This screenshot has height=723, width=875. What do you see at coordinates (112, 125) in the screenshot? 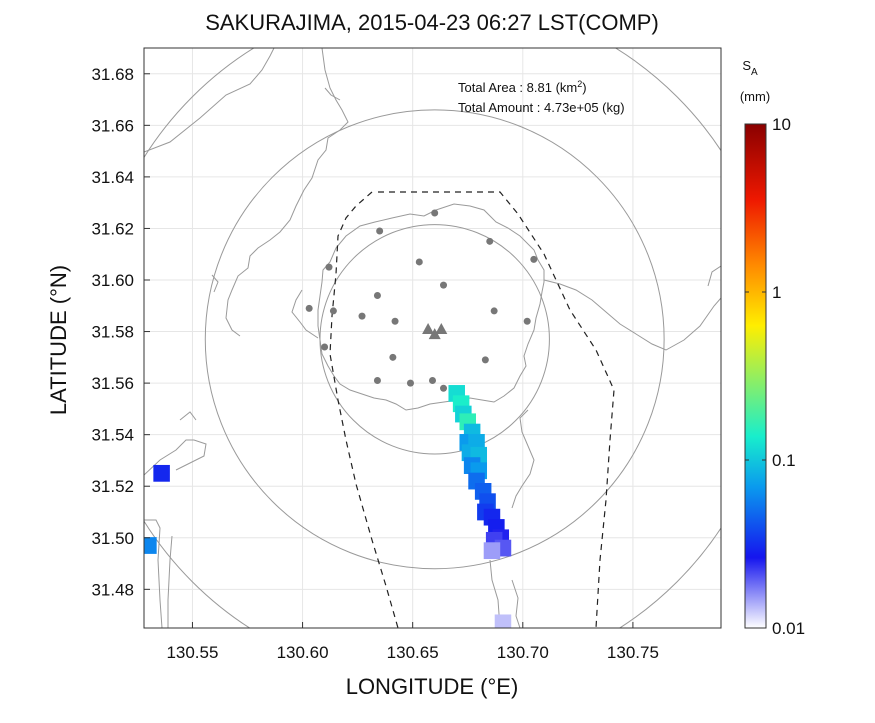
I see `y-tick-label: 31.66` at bounding box center [112, 125].